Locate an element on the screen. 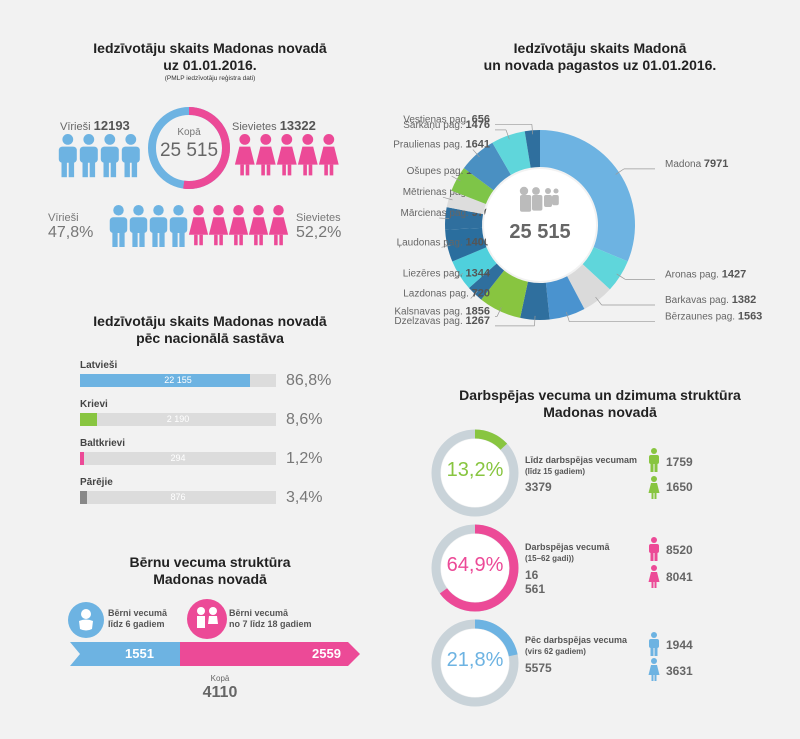 The width and height of the screenshot is (800, 739). donut-label: Liezēres pag. 1344 is located at coordinates (447, 274).